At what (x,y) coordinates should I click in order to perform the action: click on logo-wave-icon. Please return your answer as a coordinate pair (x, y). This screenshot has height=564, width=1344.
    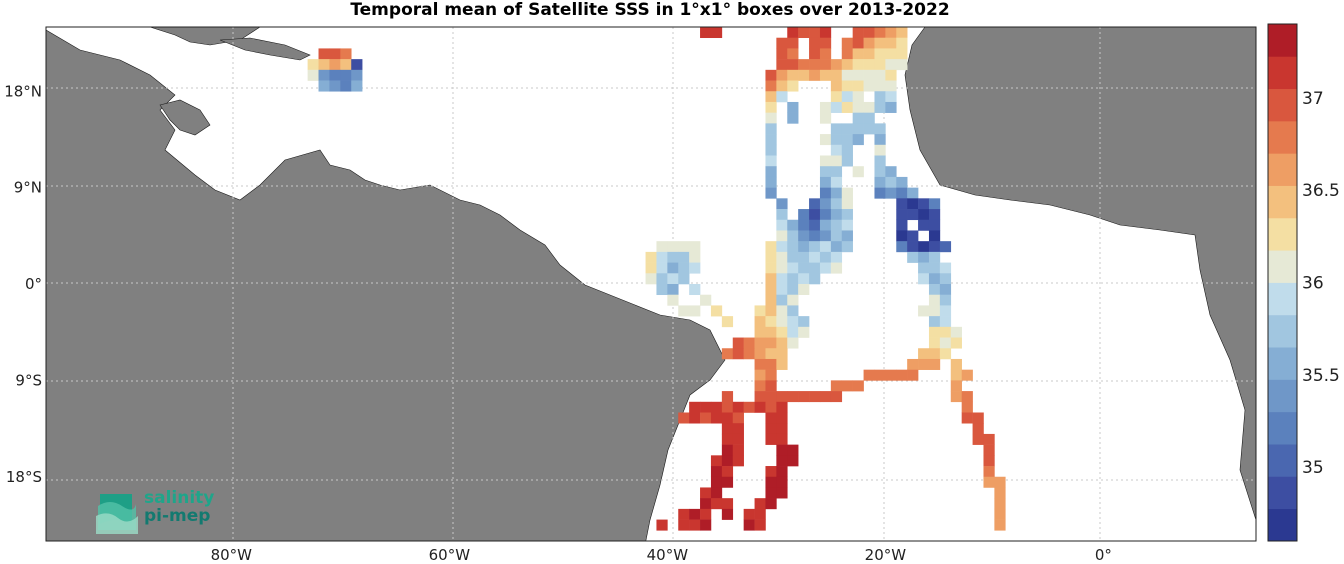
    Looking at the image, I should click on (117, 514).